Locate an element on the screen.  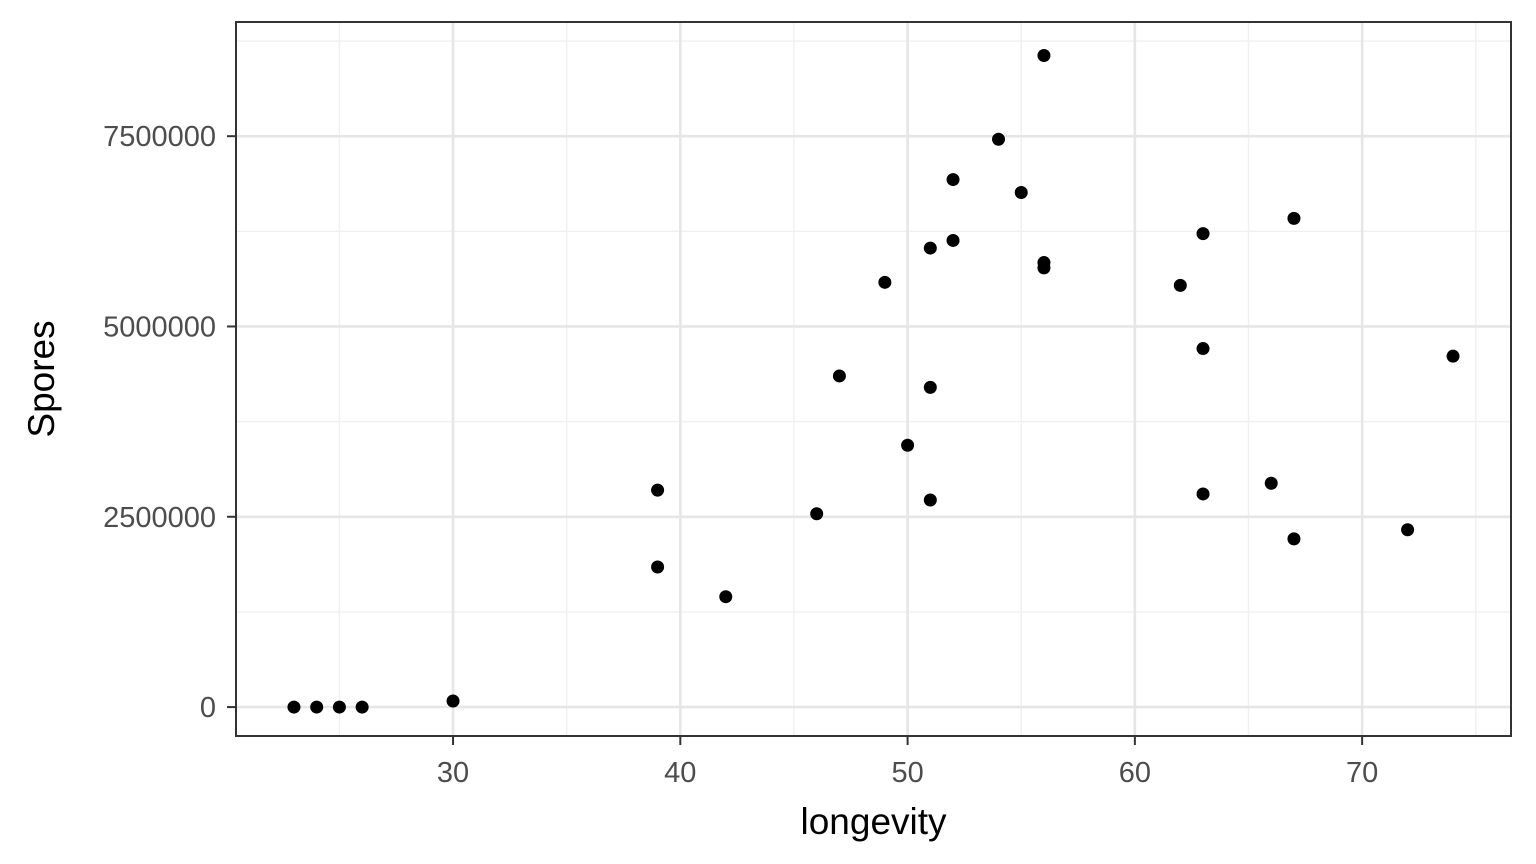
y-tick-label: 7500000 is located at coordinates (159, 137).